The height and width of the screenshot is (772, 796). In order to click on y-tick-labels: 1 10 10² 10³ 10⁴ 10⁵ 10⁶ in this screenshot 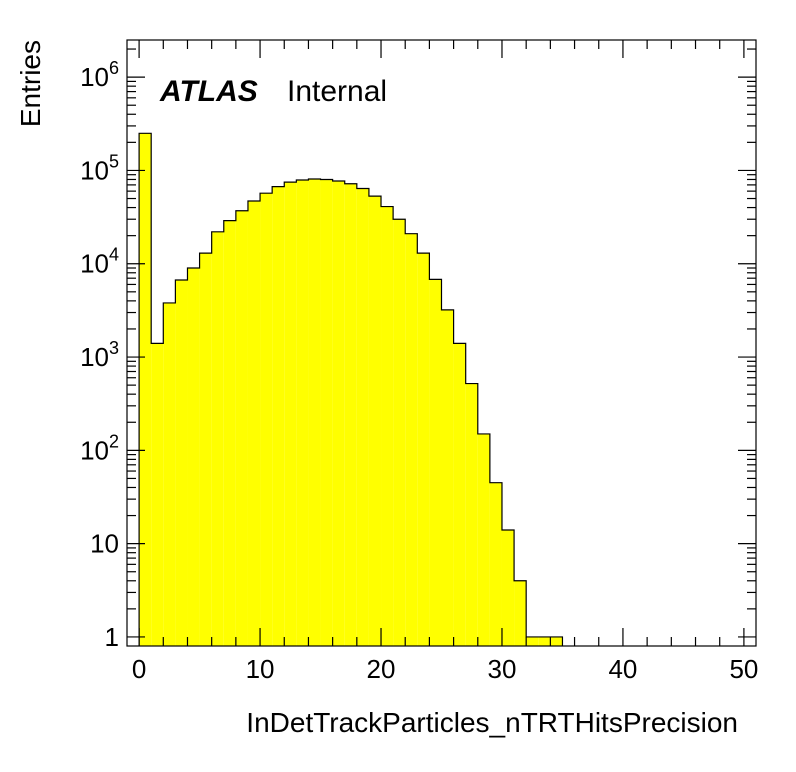, I will do `click(99, 355)`.